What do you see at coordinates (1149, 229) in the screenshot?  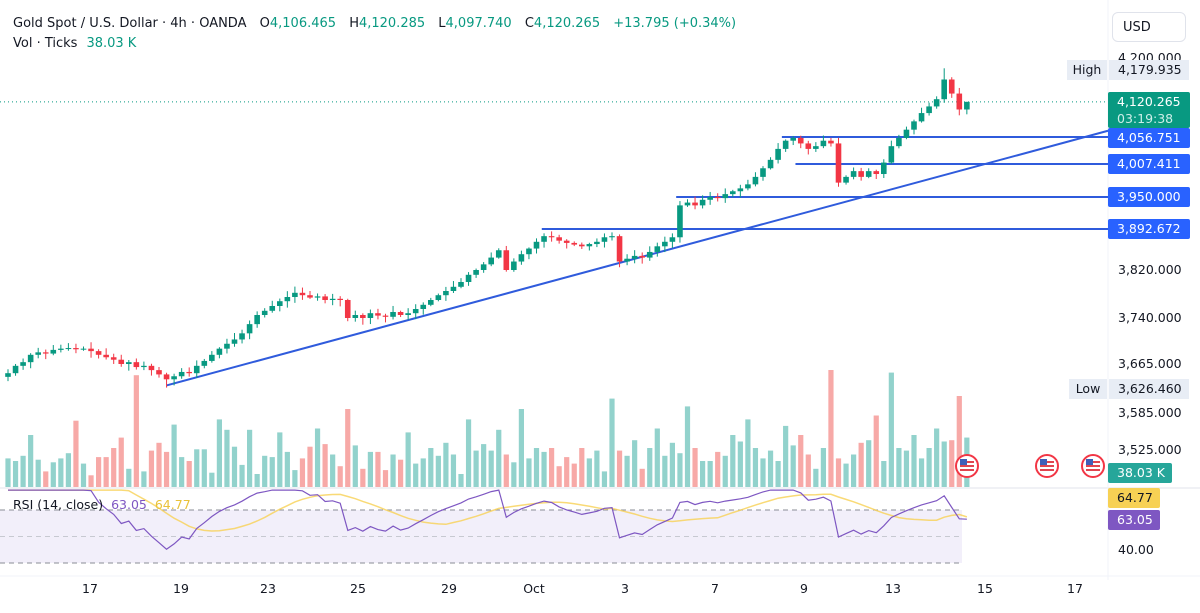 I see `level-badge: 3,892.672` at bounding box center [1149, 229].